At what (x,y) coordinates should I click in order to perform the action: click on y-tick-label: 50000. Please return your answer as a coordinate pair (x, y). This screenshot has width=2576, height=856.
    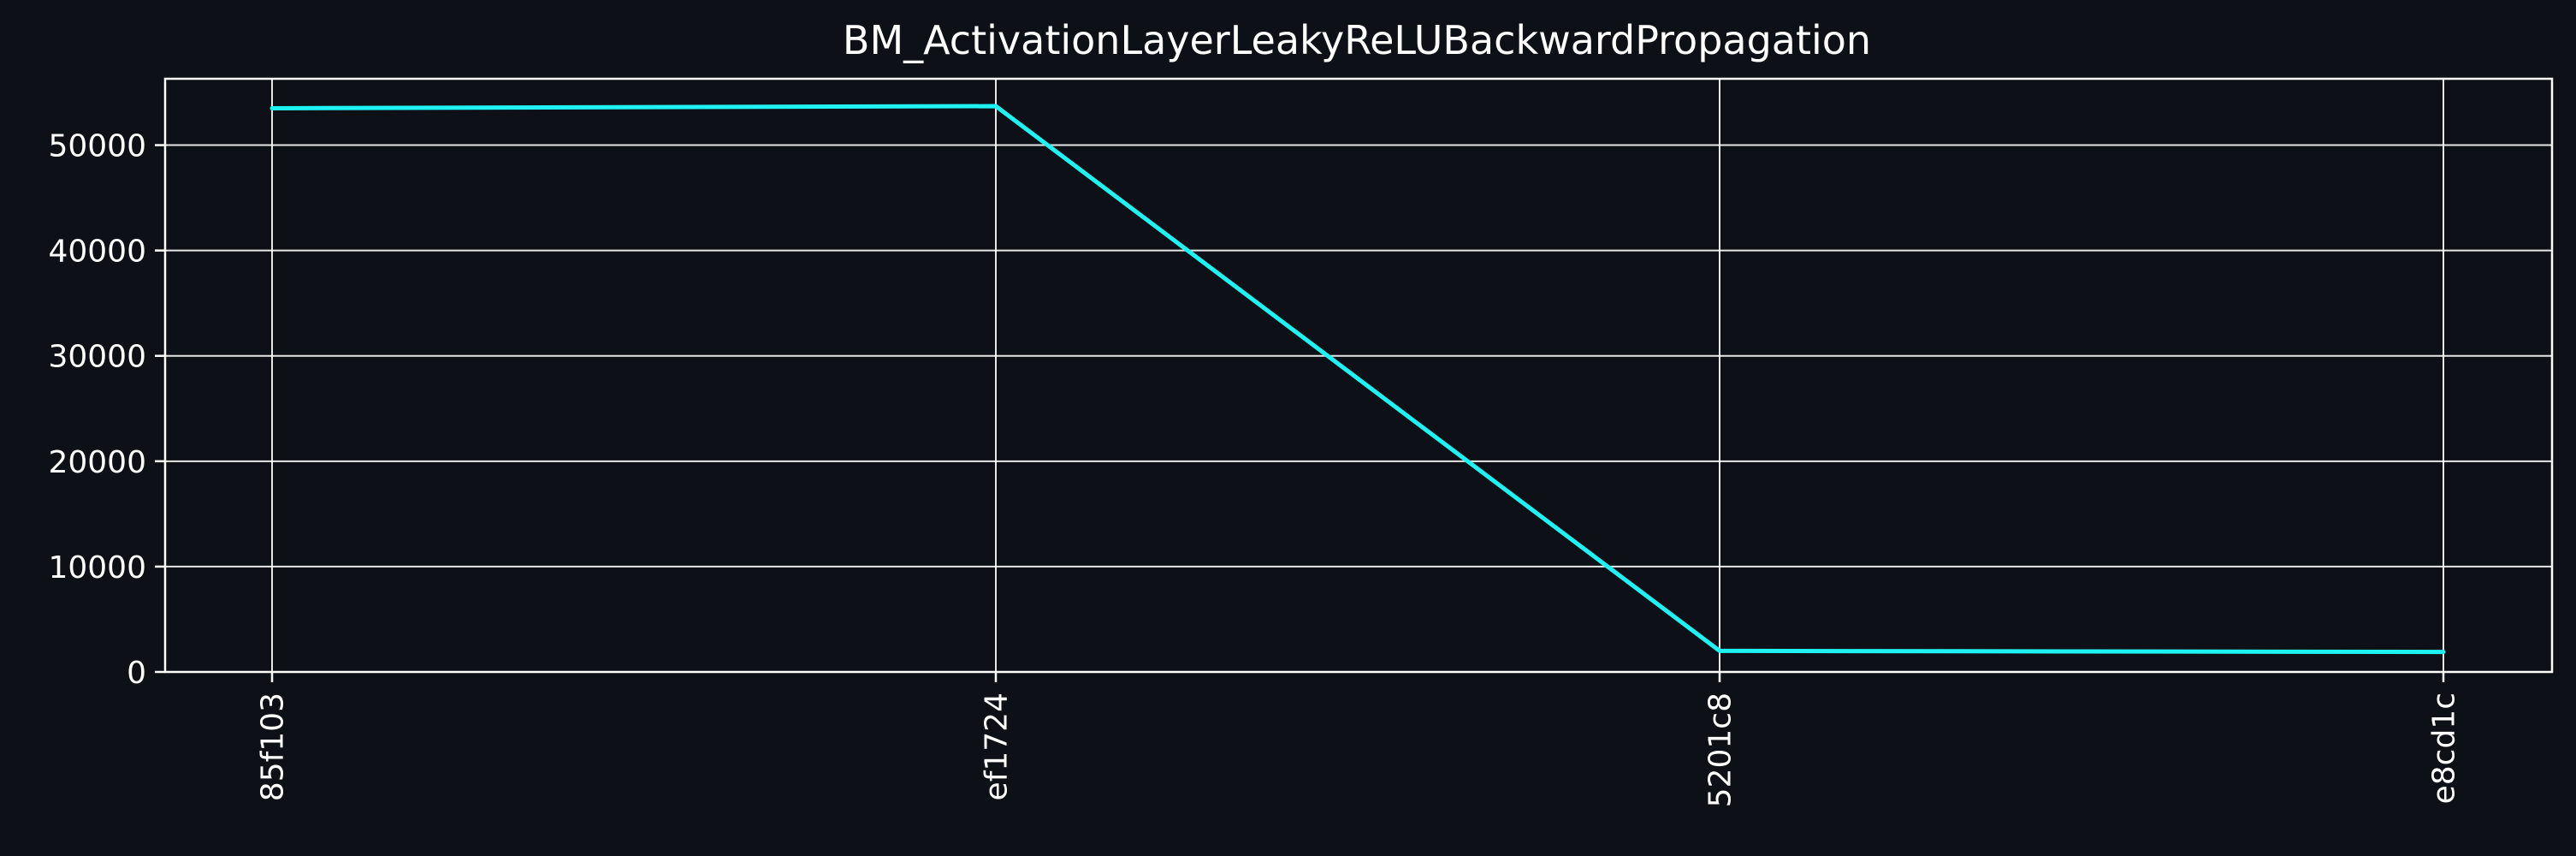
    Looking at the image, I should click on (97, 146).